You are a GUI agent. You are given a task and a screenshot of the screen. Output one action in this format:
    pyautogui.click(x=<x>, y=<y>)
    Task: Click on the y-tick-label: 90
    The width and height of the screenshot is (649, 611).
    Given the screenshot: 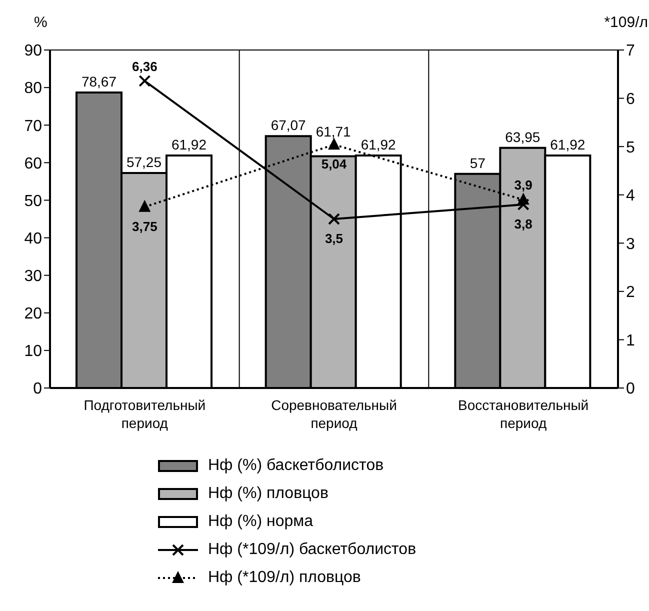 What is the action you would take?
    pyautogui.click(x=33, y=51)
    